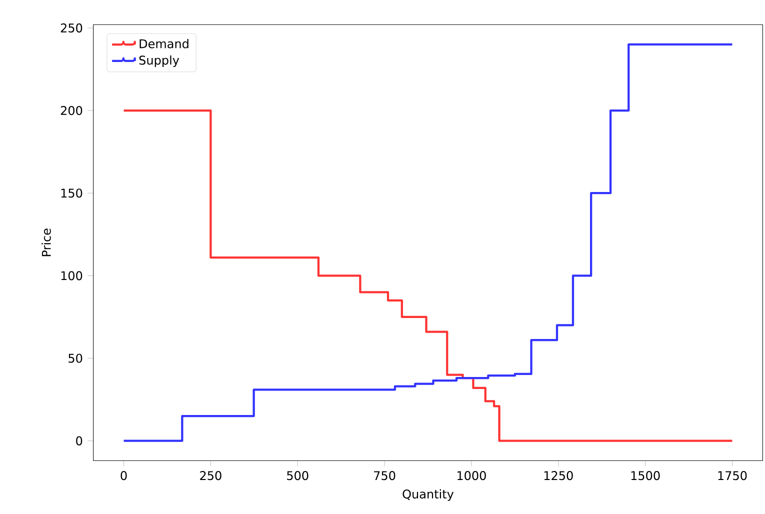 Image resolution: width=765 pixels, height=514 pixels. Describe the element at coordinates (75, 358) in the screenshot. I see `y-tick-label: 50` at that location.